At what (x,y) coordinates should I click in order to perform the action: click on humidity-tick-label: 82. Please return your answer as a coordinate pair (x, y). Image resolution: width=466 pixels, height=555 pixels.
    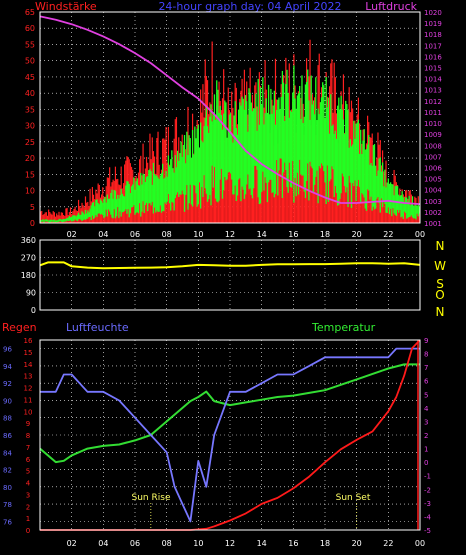
    Looking at the image, I should click on (7, 471).